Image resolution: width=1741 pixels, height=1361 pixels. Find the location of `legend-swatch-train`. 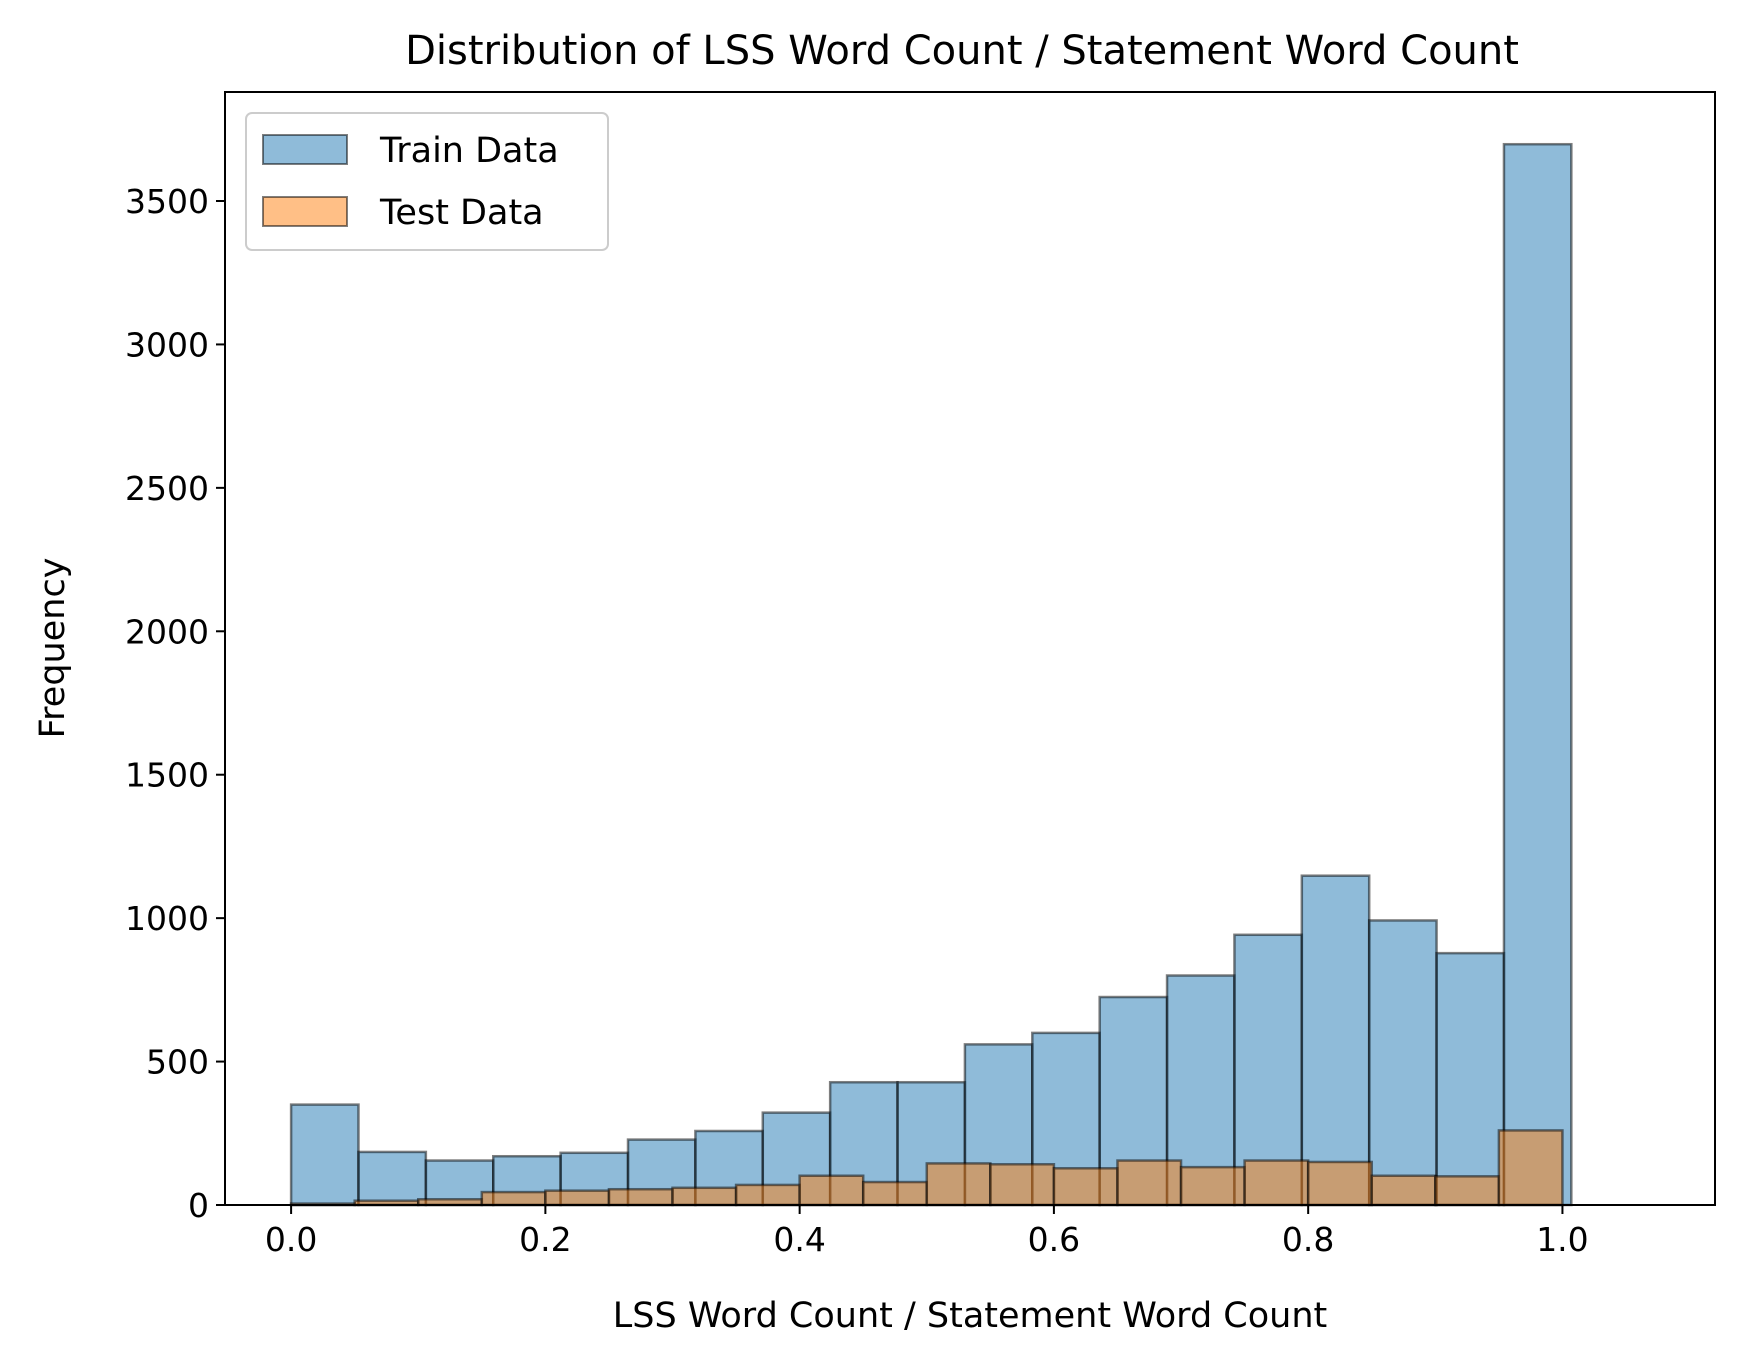

legend-swatch-train is located at coordinates (305, 149).